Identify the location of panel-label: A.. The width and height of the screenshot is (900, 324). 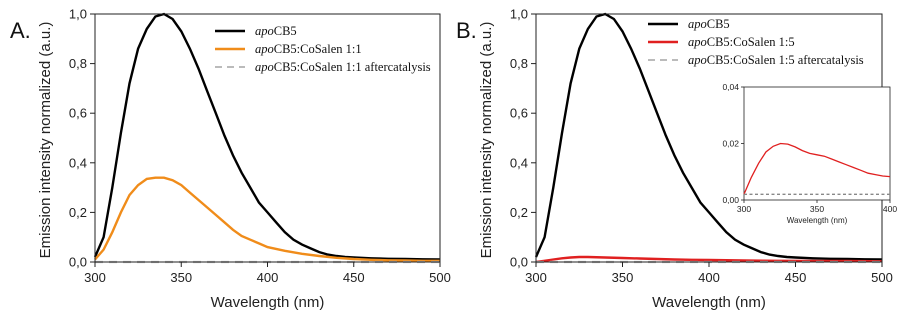
(20, 30).